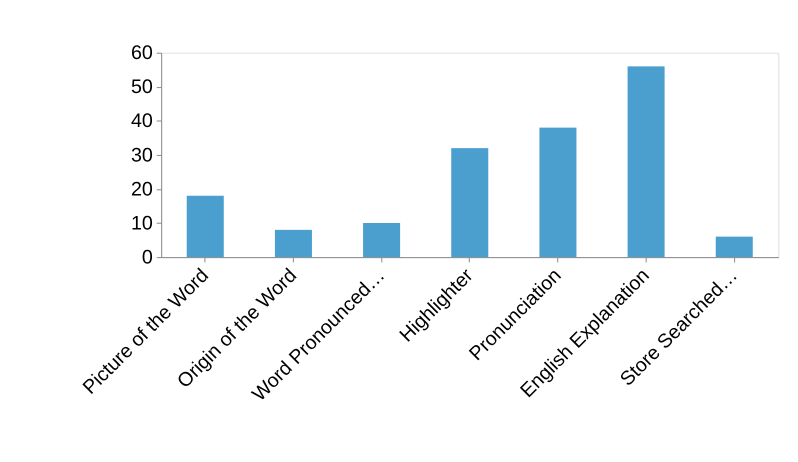 The height and width of the screenshot is (462, 798). I want to click on y-tick-label: 60, so click(141, 53).